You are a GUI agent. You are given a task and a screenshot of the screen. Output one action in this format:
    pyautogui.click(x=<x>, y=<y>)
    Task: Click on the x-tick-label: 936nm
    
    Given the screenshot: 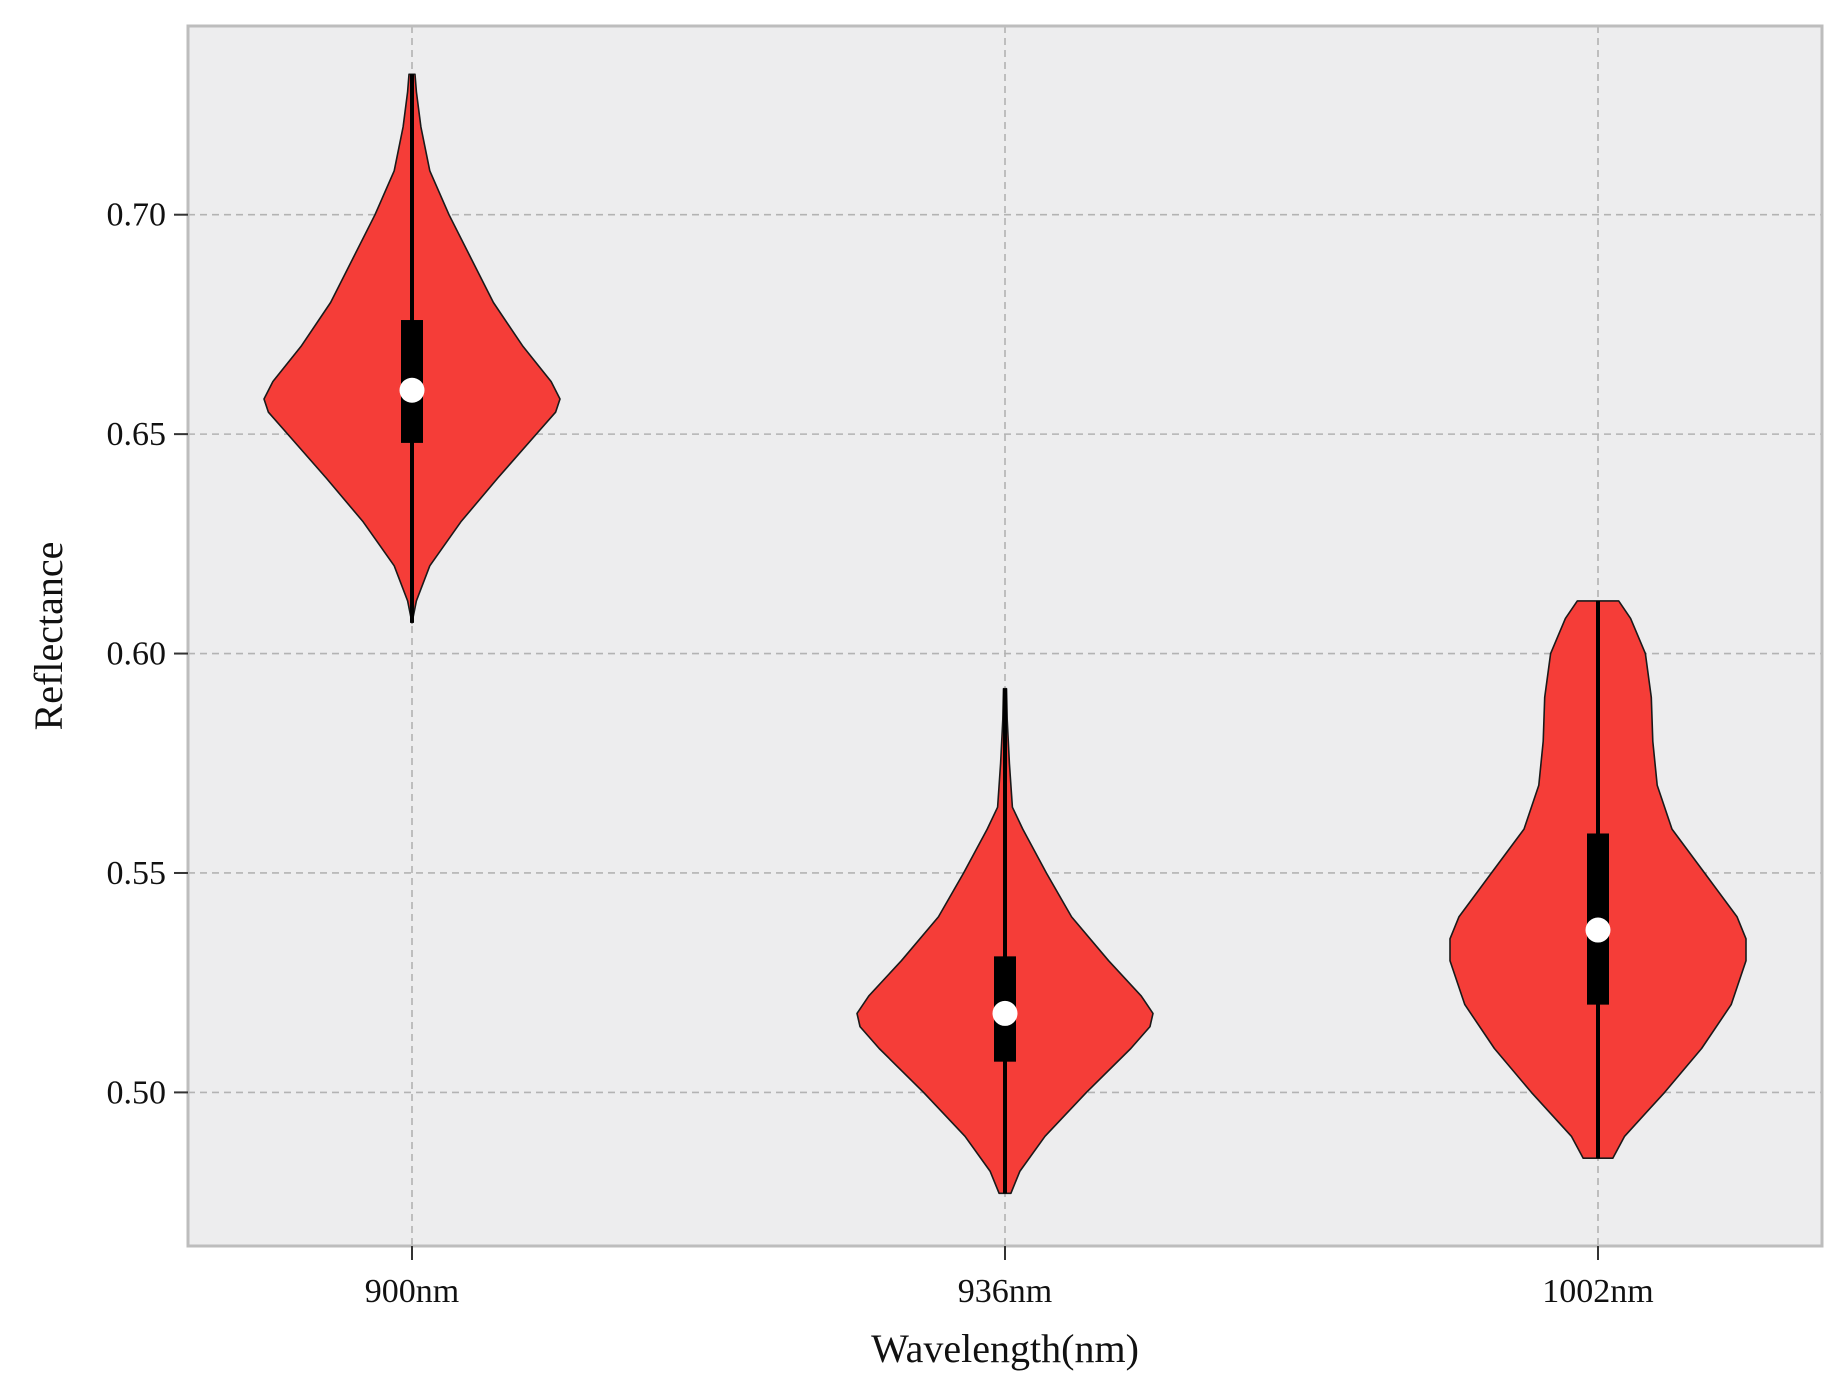 What is the action you would take?
    pyautogui.click(x=1005, y=1291)
    